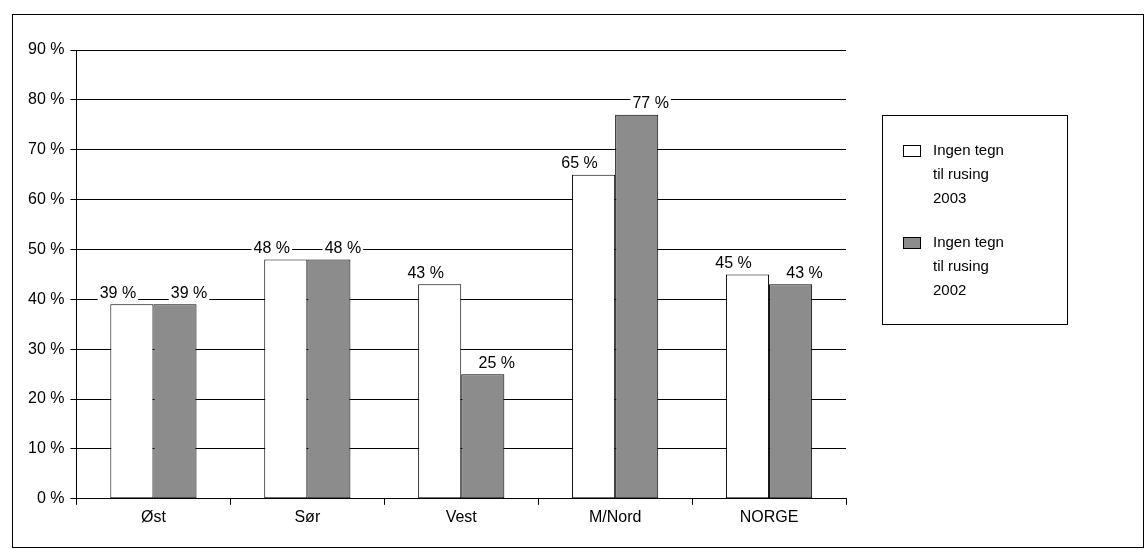  Describe the element at coordinates (46, 348) in the screenshot. I see `y-tick-label: 30 %` at that location.